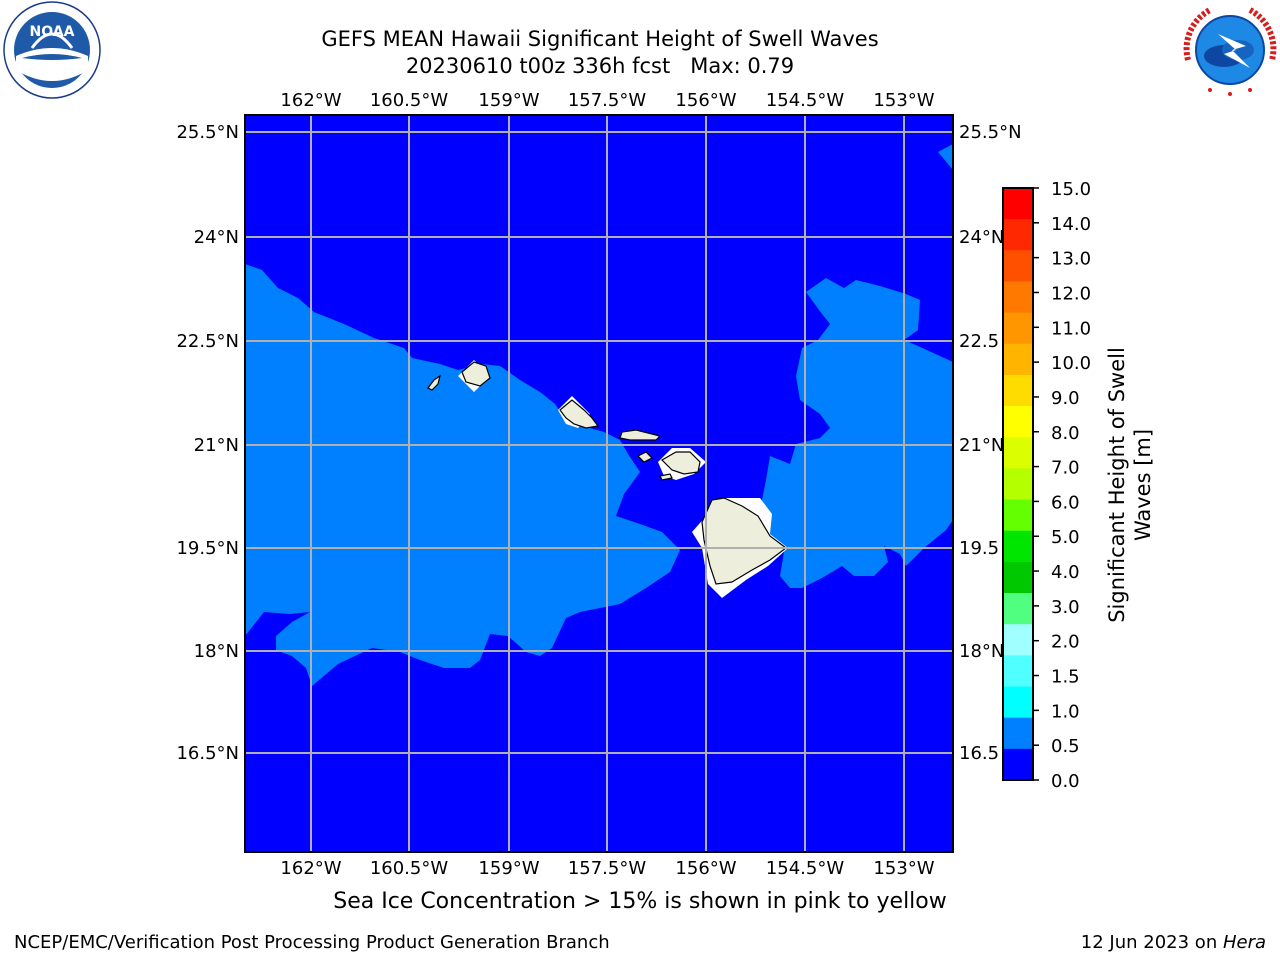 This screenshot has height=960, width=1280. I want to click on lat-label-left: 24°N, so click(216, 237).